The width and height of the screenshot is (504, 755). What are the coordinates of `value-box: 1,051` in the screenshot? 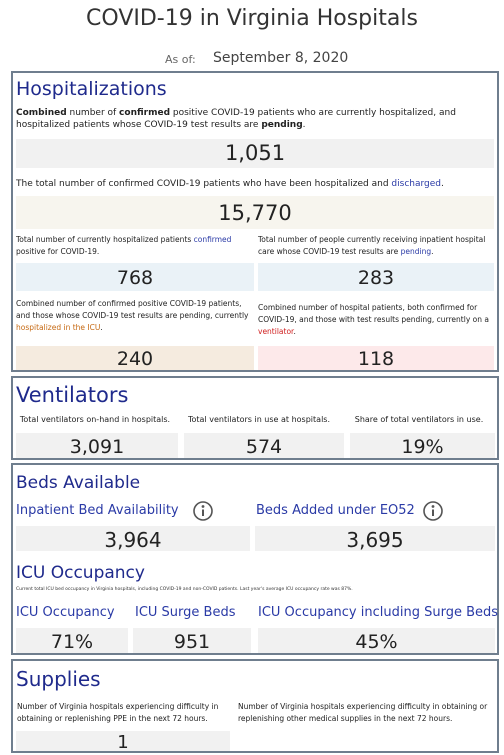 It's located at (255, 153).